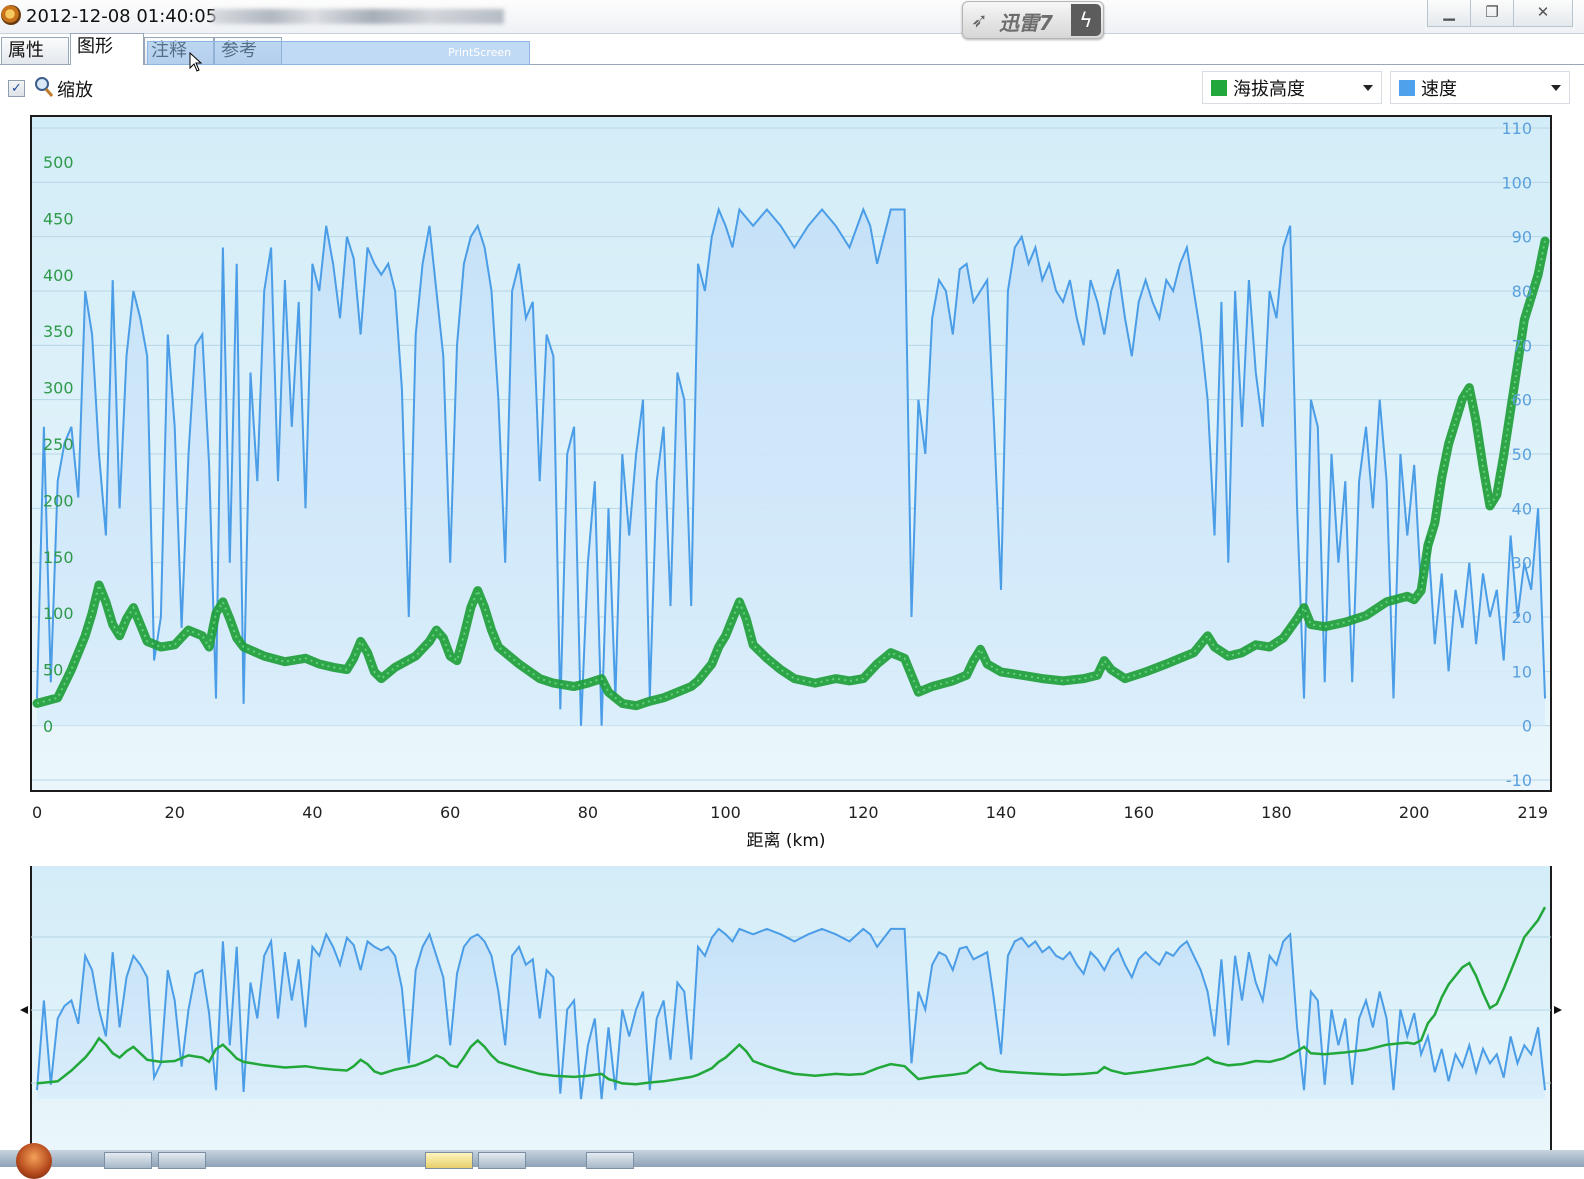  I want to click on left-tick-label: 250, so click(58, 444).